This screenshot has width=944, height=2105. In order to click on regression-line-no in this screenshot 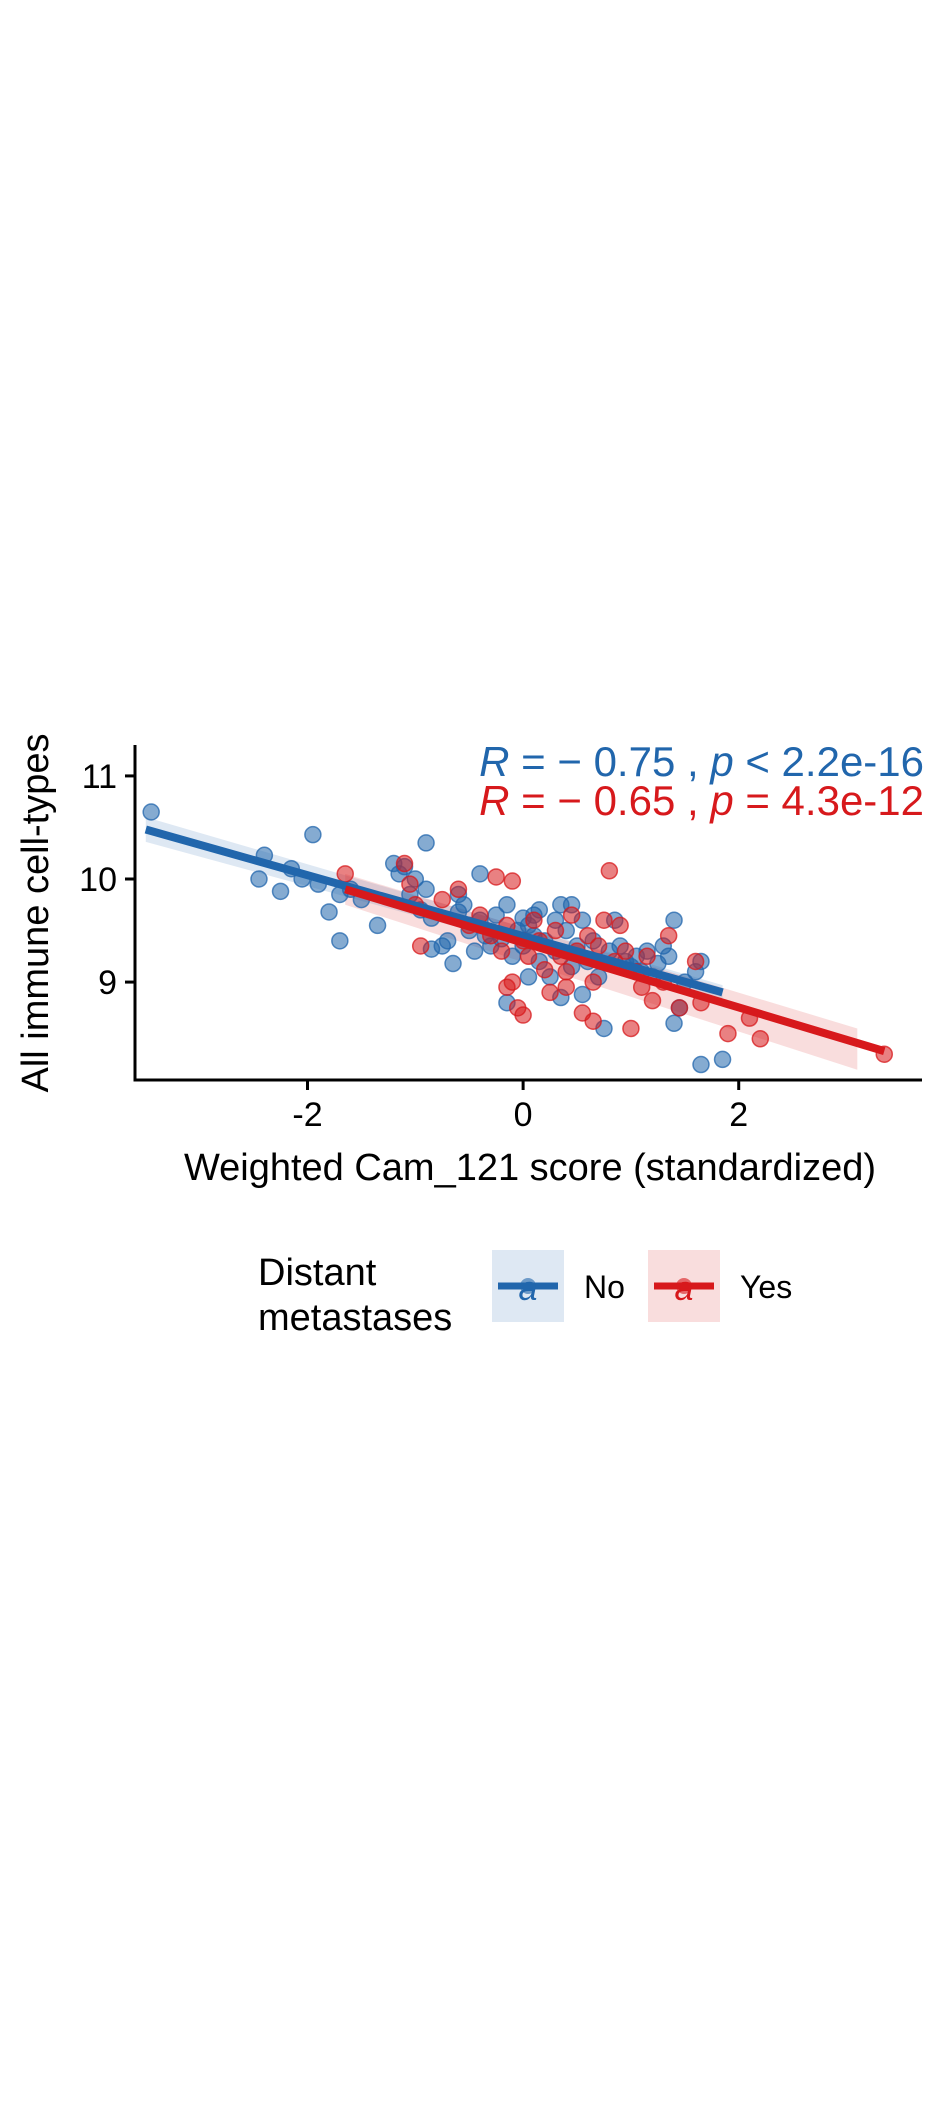, I will do `click(434, 911)`.